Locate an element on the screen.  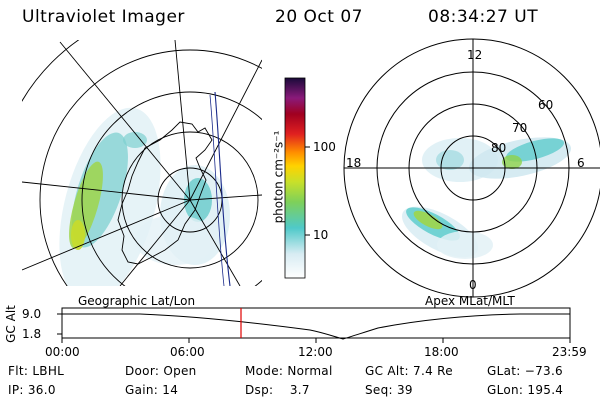
altitude-timeline is located at coordinates (314, 325).